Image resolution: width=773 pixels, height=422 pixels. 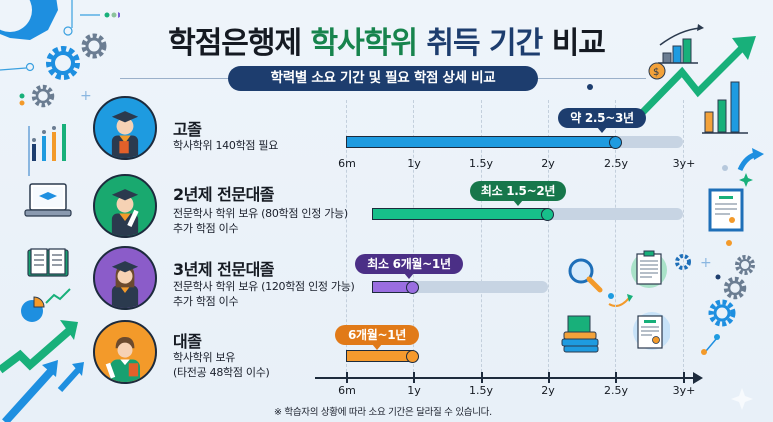 I want to click on subtitle-pill: 학력별 소요 기간 및 필요 학점 상세 비교, so click(x=383, y=78).